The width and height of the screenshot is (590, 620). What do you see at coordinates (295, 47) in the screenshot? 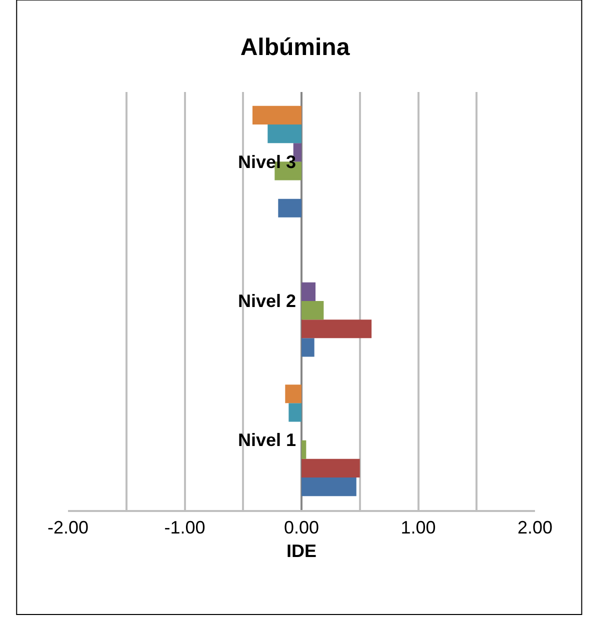
I see `chart-title: Albúmina` at bounding box center [295, 47].